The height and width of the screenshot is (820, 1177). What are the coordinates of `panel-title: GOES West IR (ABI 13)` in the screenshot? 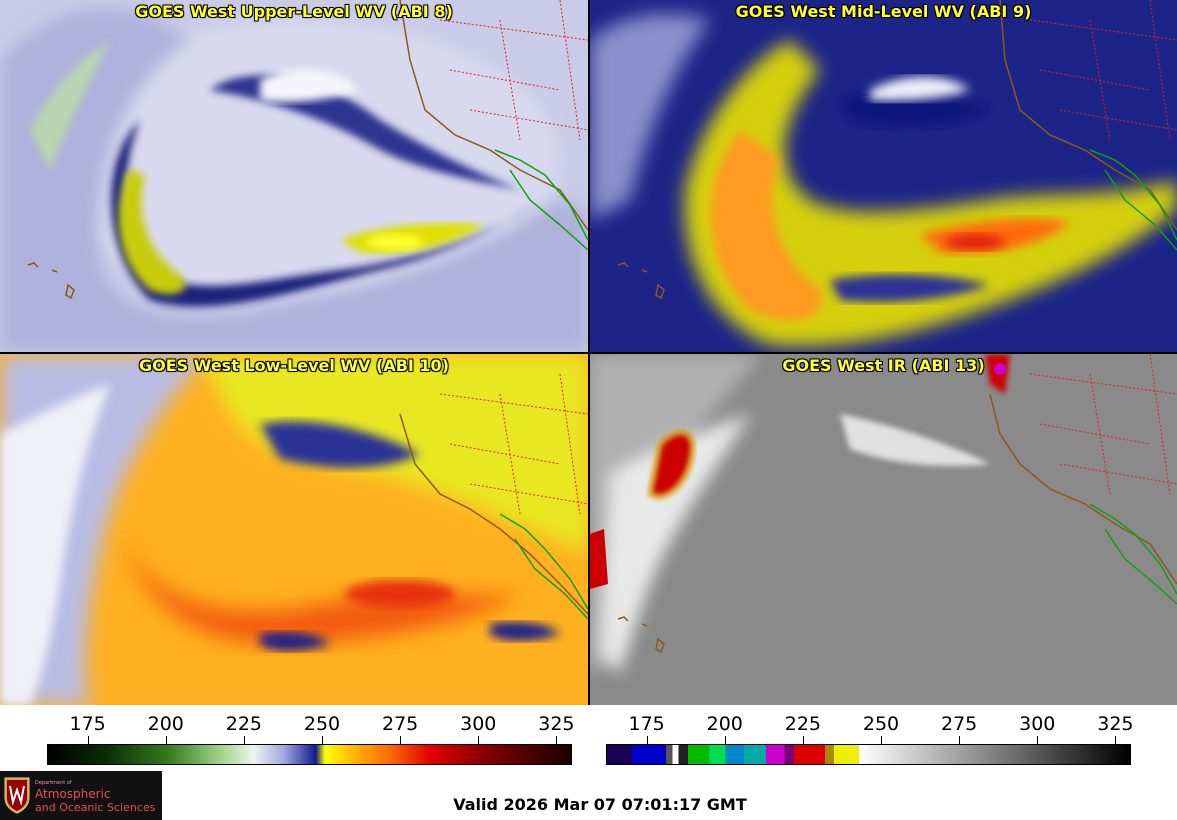 It's located at (883, 365).